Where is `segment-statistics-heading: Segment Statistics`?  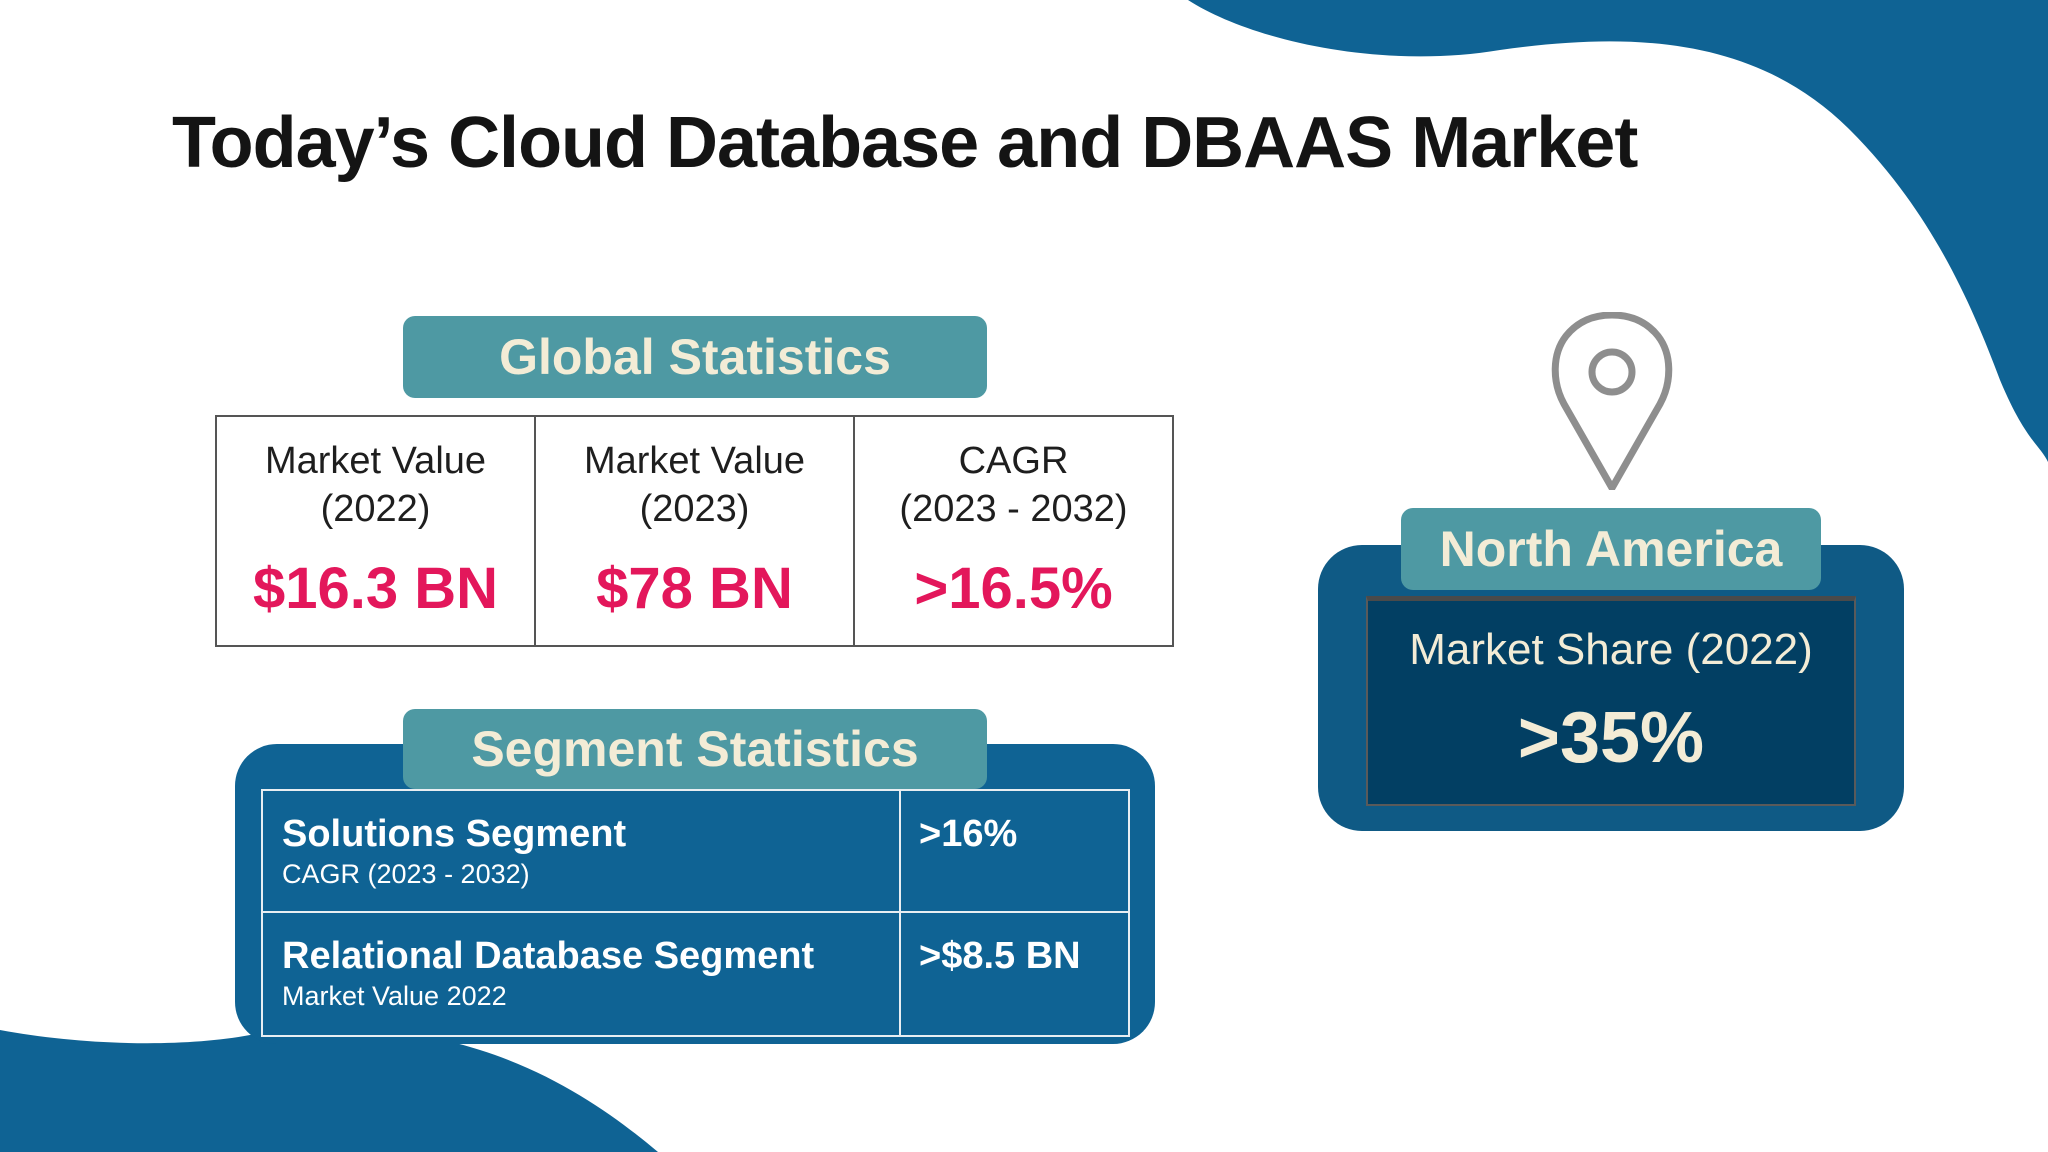 segment-statistics-heading: Segment Statistics is located at coordinates (695, 749).